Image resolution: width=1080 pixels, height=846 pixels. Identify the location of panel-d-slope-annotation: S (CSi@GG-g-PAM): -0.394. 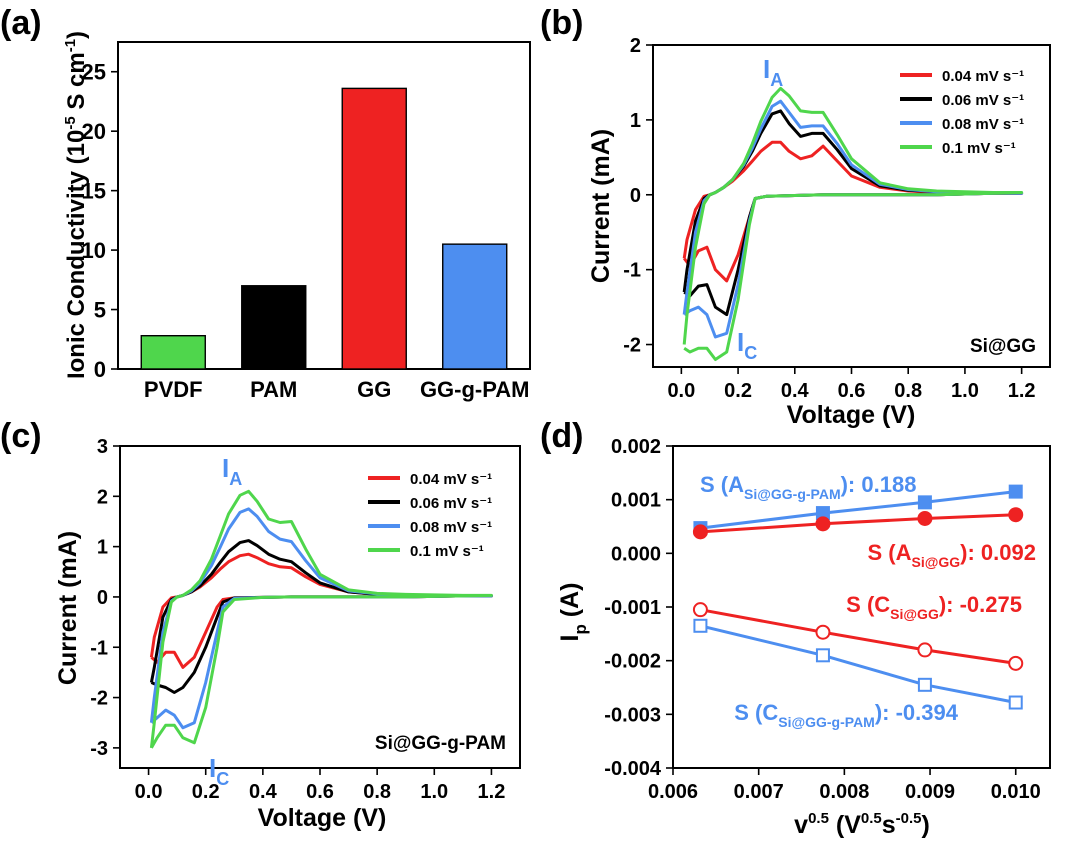
(846, 715).